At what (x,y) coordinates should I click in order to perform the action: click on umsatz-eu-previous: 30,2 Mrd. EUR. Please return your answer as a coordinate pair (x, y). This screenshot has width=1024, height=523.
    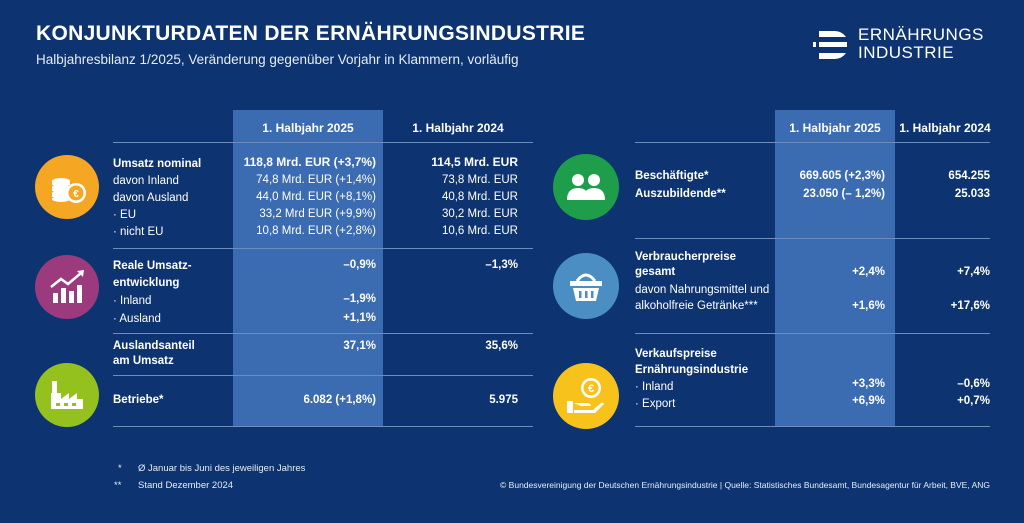
    Looking at the image, I should click on (479, 214).